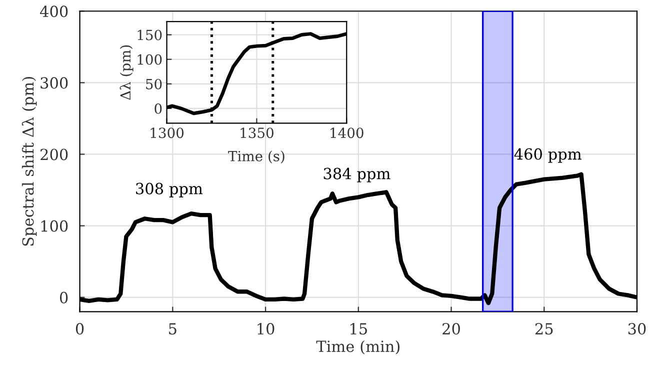 The image size is (654, 371). What do you see at coordinates (637, 329) in the screenshot?
I see `x-tick-label: 30` at bounding box center [637, 329].